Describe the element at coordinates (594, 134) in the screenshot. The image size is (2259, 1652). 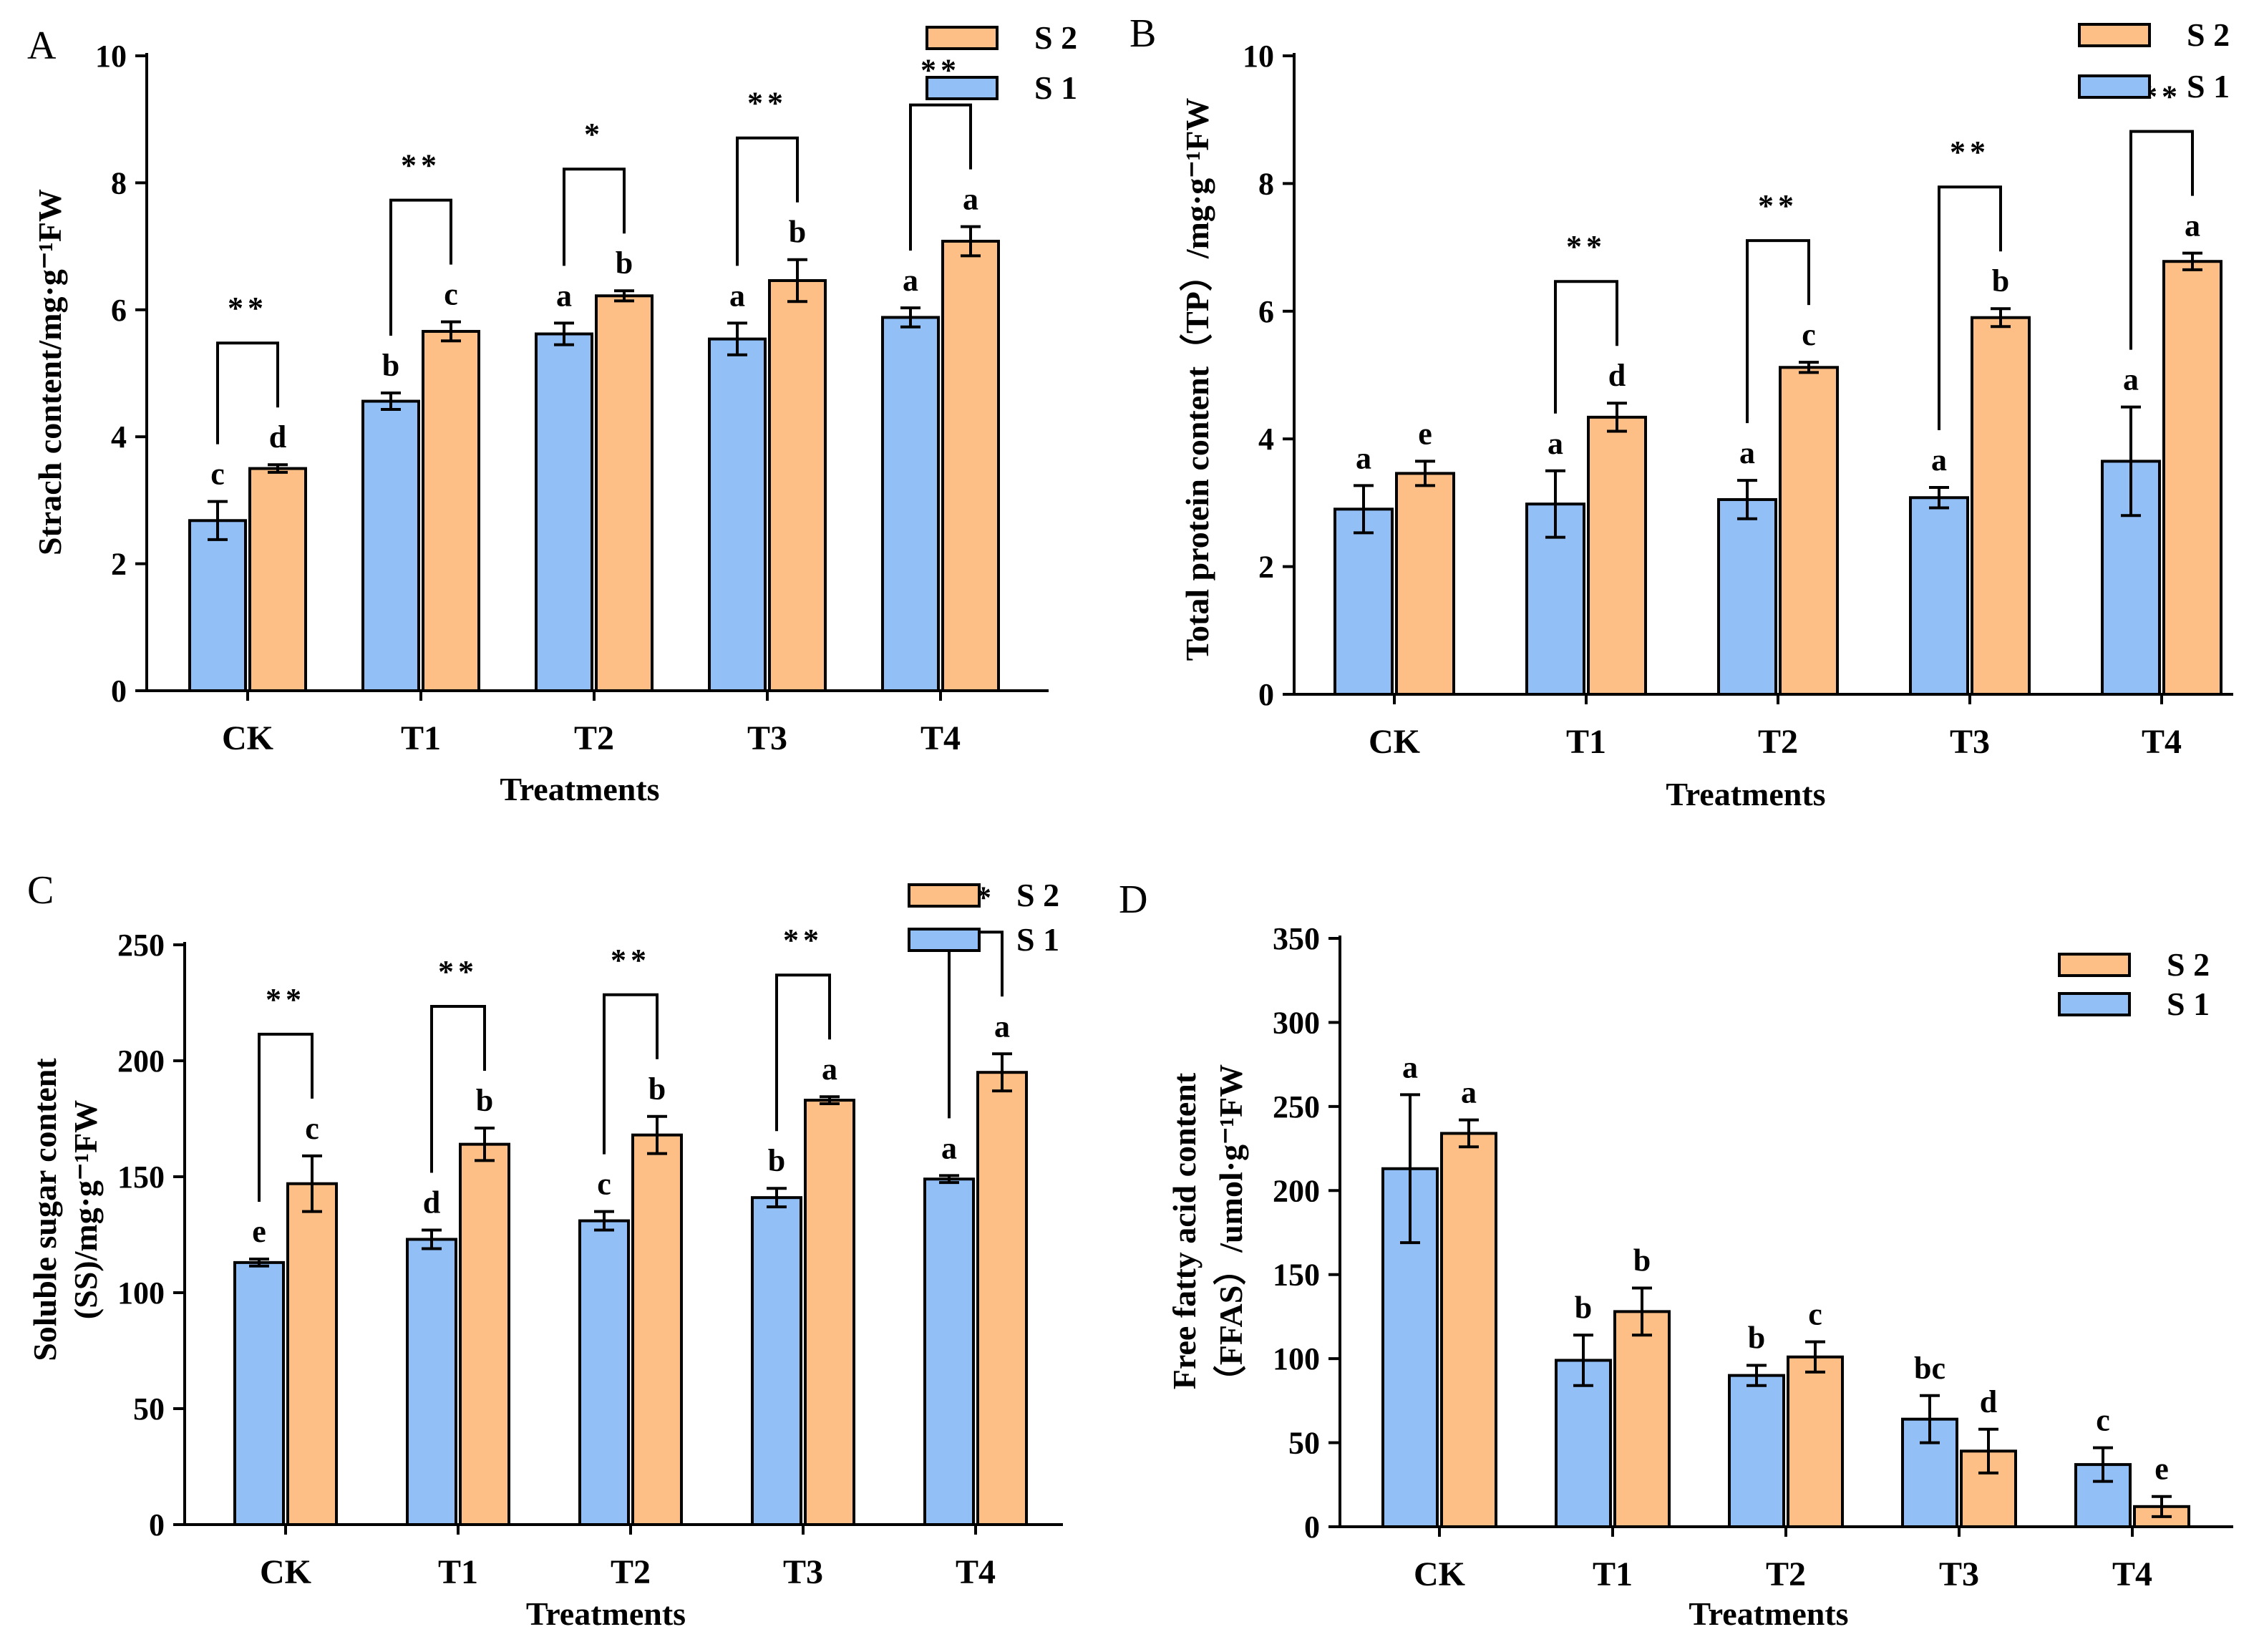
I see `significance-stars: *` at that location.